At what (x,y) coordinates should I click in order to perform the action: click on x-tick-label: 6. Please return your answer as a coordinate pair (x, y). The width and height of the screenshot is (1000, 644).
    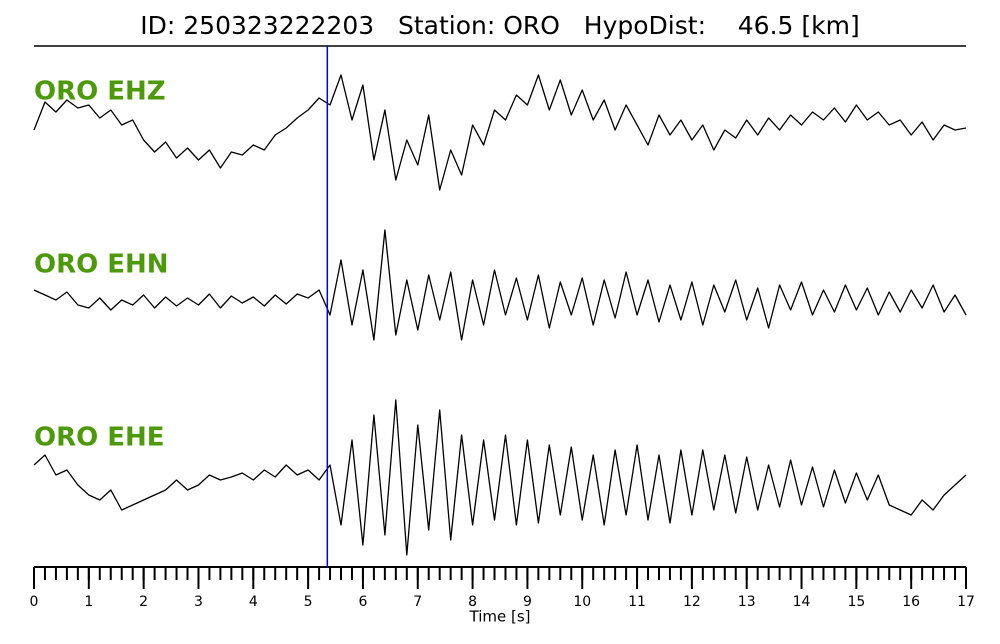
    Looking at the image, I should click on (362, 602).